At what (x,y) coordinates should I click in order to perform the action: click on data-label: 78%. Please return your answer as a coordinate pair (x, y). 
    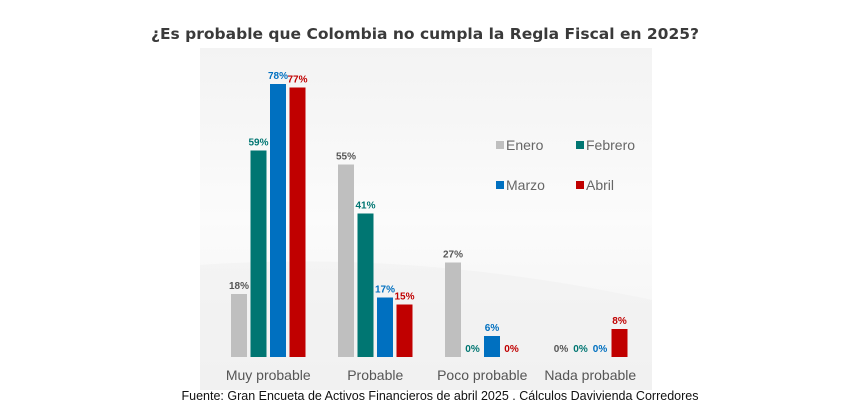
    Looking at the image, I should click on (278, 76).